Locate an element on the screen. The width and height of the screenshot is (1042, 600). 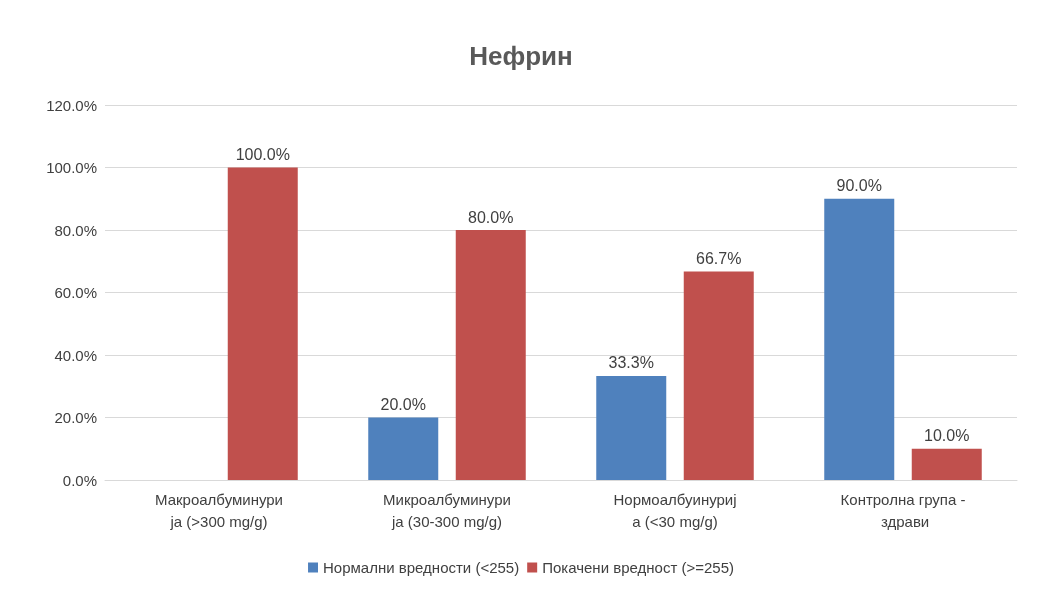
data-label: 90.0% is located at coordinates (859, 186).